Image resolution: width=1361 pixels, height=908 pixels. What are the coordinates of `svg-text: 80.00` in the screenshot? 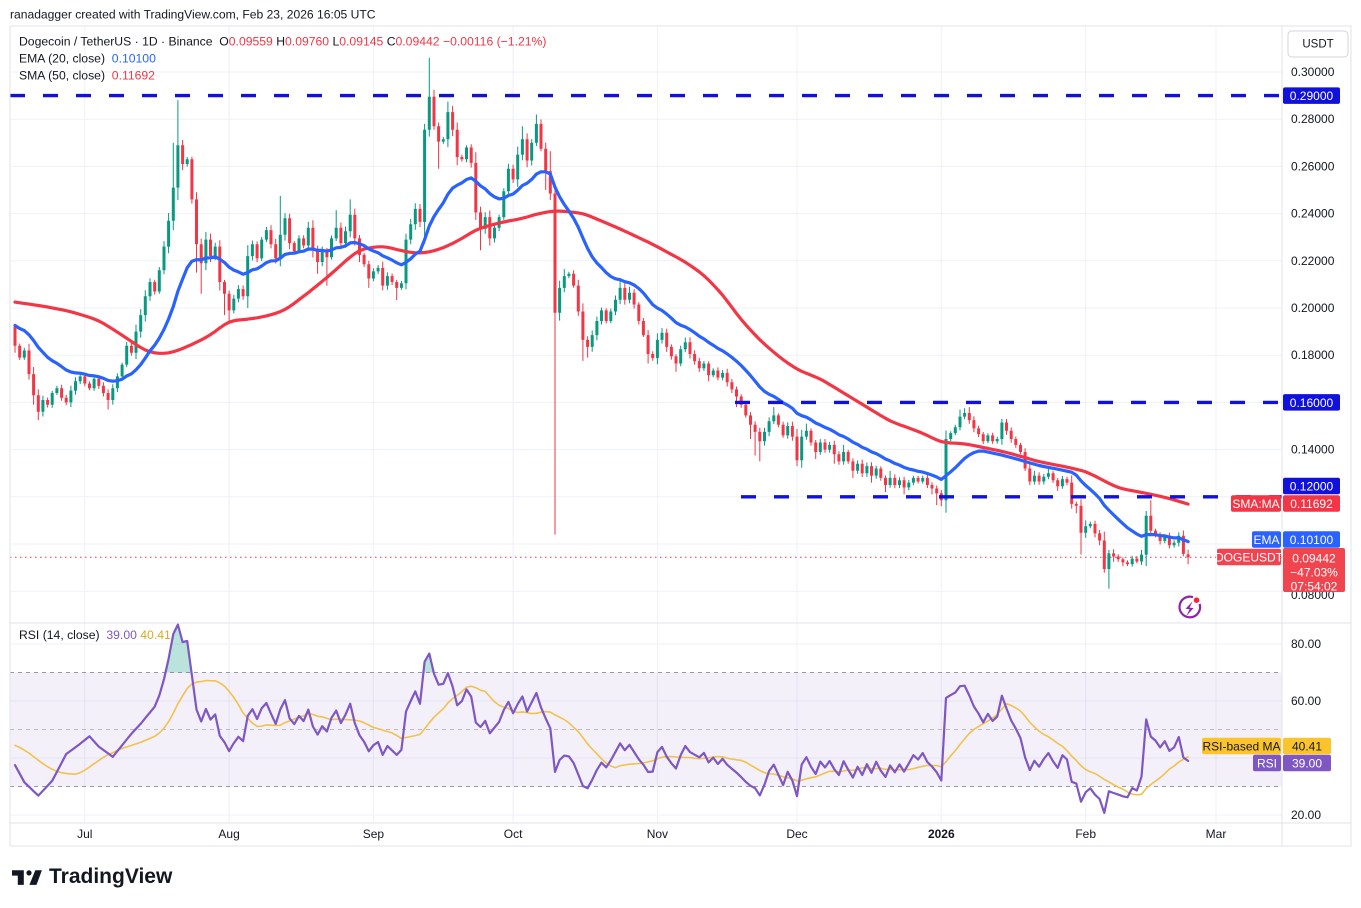 It's located at (1306, 644).